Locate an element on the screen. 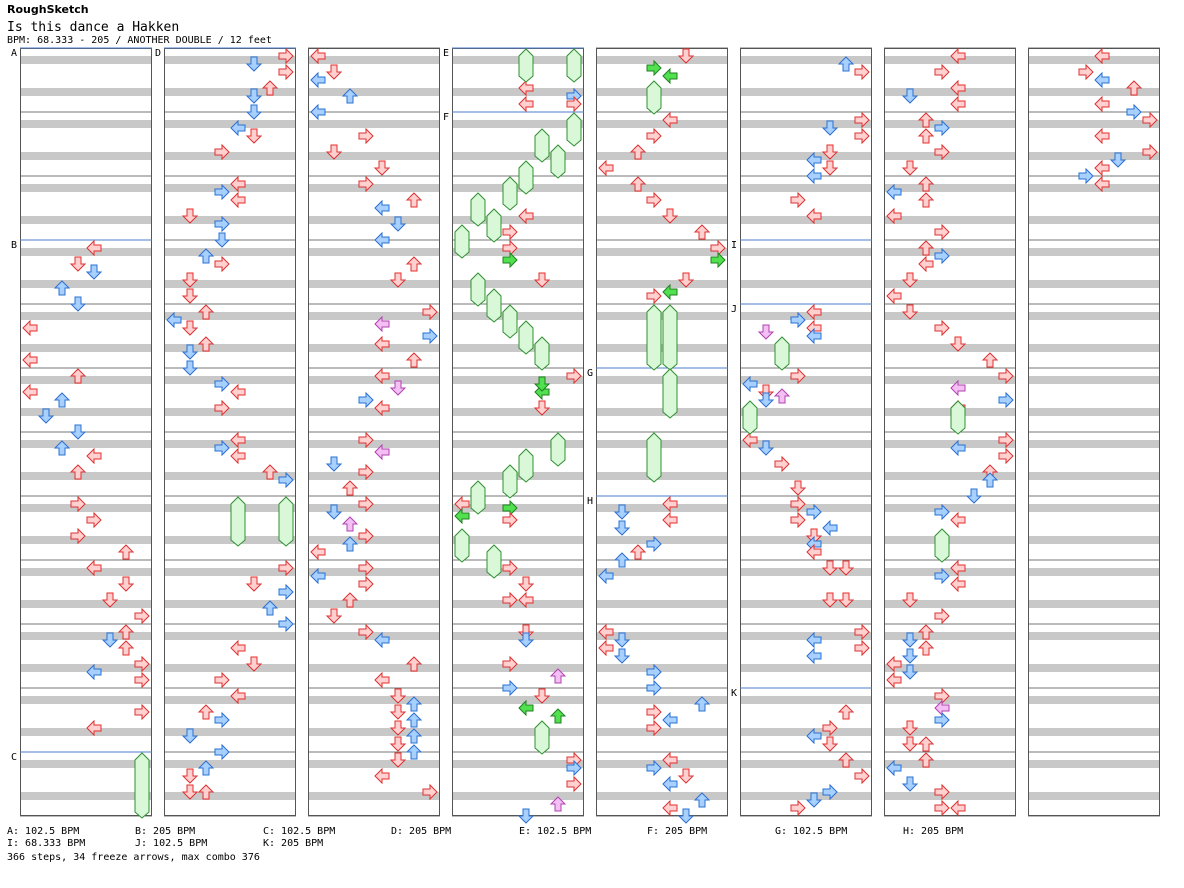  bpm-legend-b: B: 205 BPM is located at coordinates (165, 831).